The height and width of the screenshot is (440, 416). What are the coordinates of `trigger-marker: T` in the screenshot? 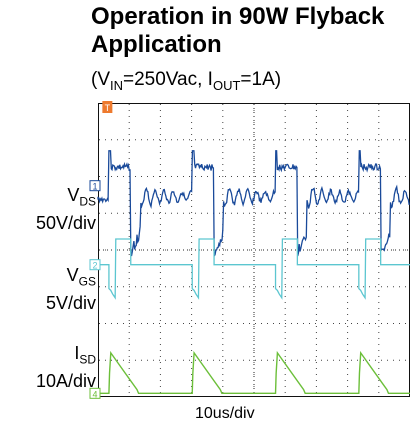 It's located at (107, 107).